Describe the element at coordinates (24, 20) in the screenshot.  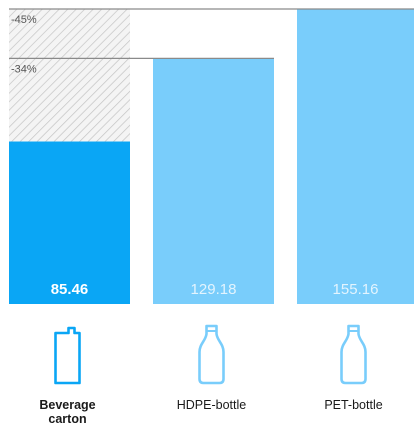
I see `reference-label-1: -45%` at that location.